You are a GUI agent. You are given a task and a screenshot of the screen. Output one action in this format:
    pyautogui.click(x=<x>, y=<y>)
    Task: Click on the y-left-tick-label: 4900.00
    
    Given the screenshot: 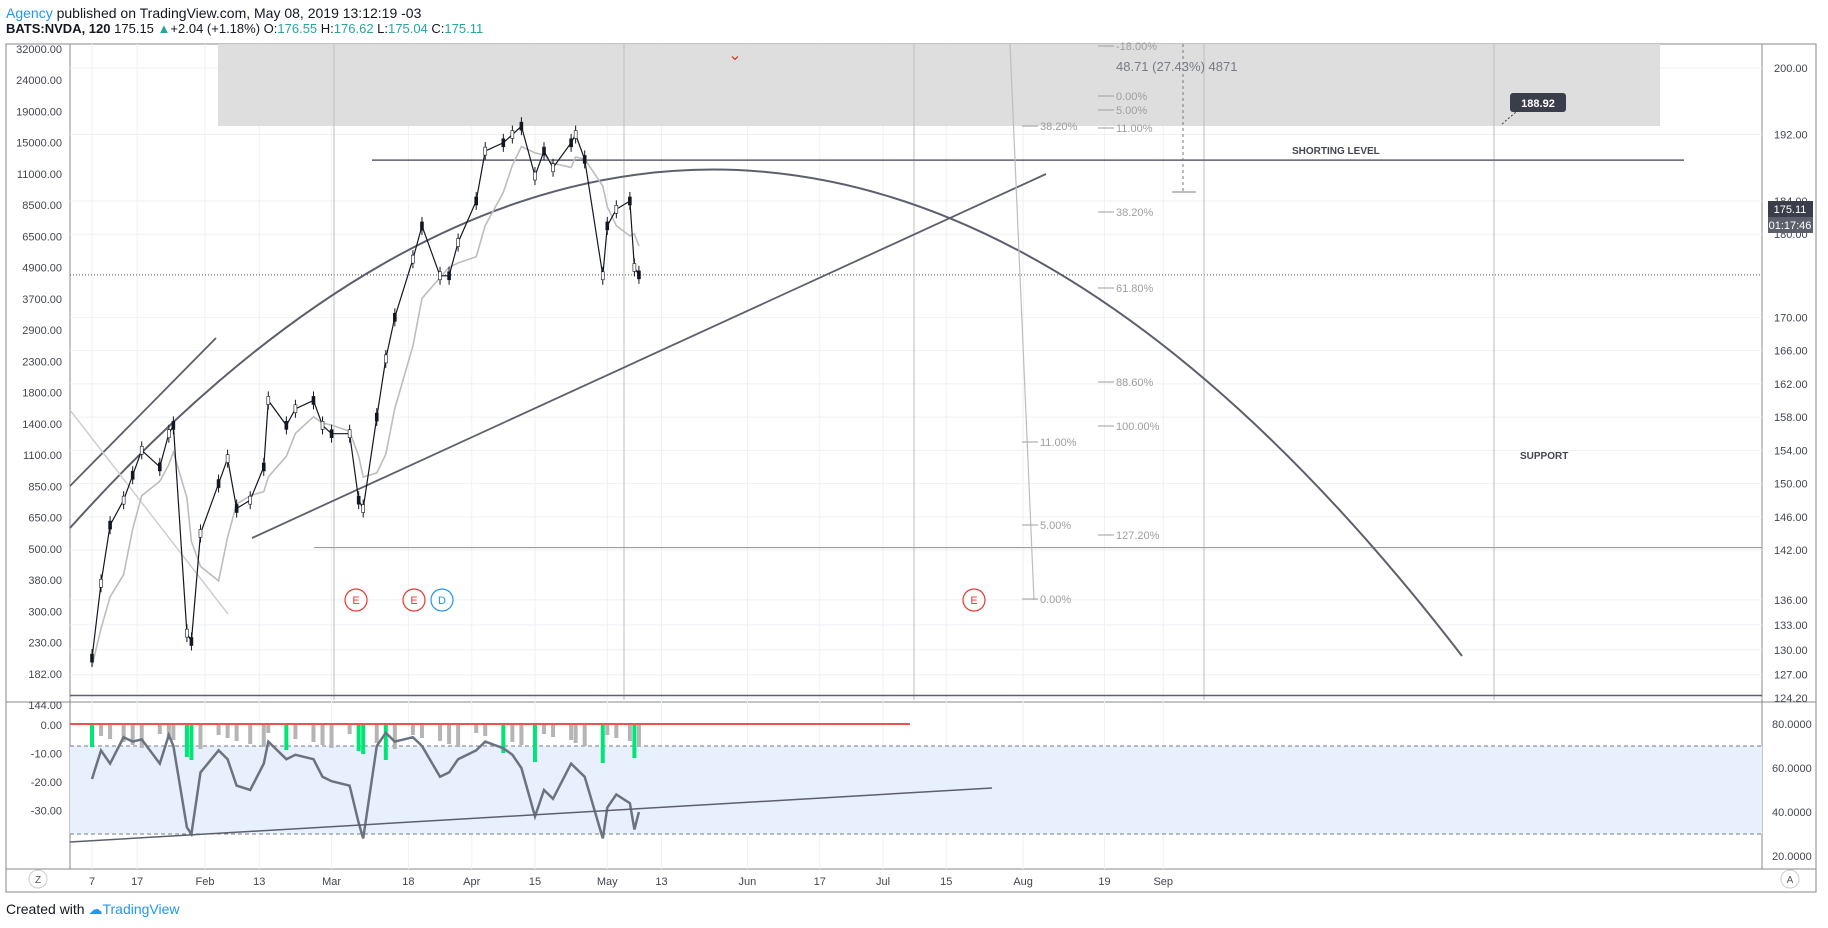 What is the action you would take?
    pyautogui.click(x=42, y=269)
    